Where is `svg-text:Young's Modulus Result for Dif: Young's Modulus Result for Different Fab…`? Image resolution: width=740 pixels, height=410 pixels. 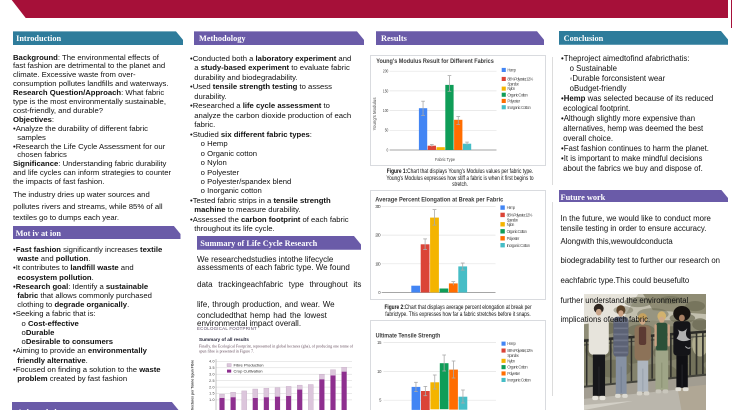
svg-text:Young's Modulus Result for Dif: Young's Modulus Result for Different Fab… is located at coordinates (435, 61).